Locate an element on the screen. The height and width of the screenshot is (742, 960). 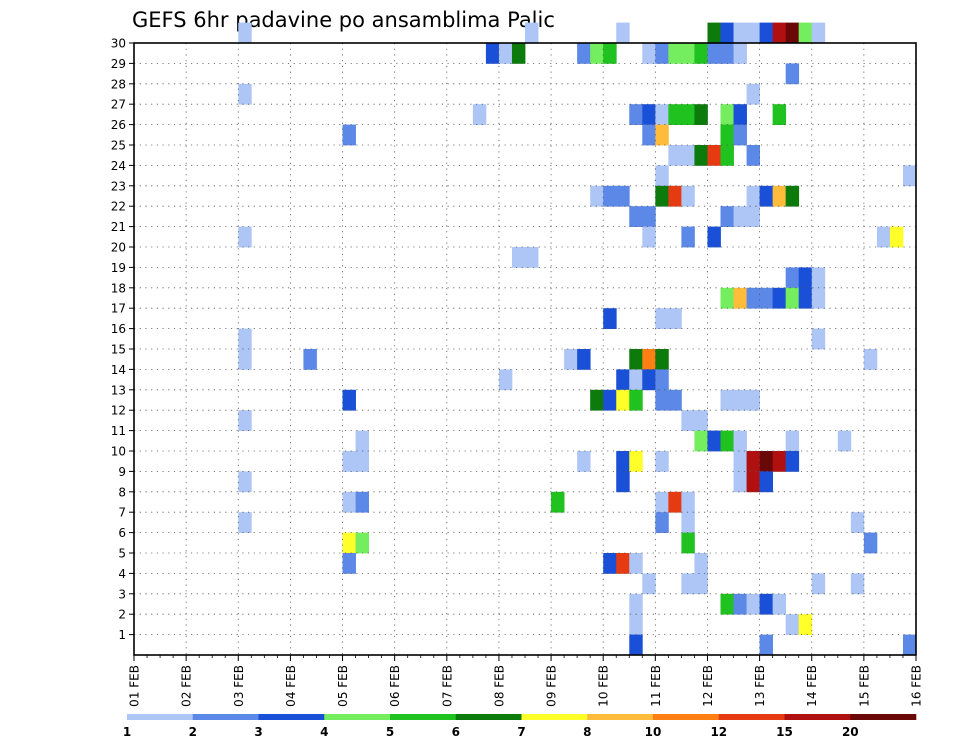
colorbar-label: 4 is located at coordinates (324, 732).